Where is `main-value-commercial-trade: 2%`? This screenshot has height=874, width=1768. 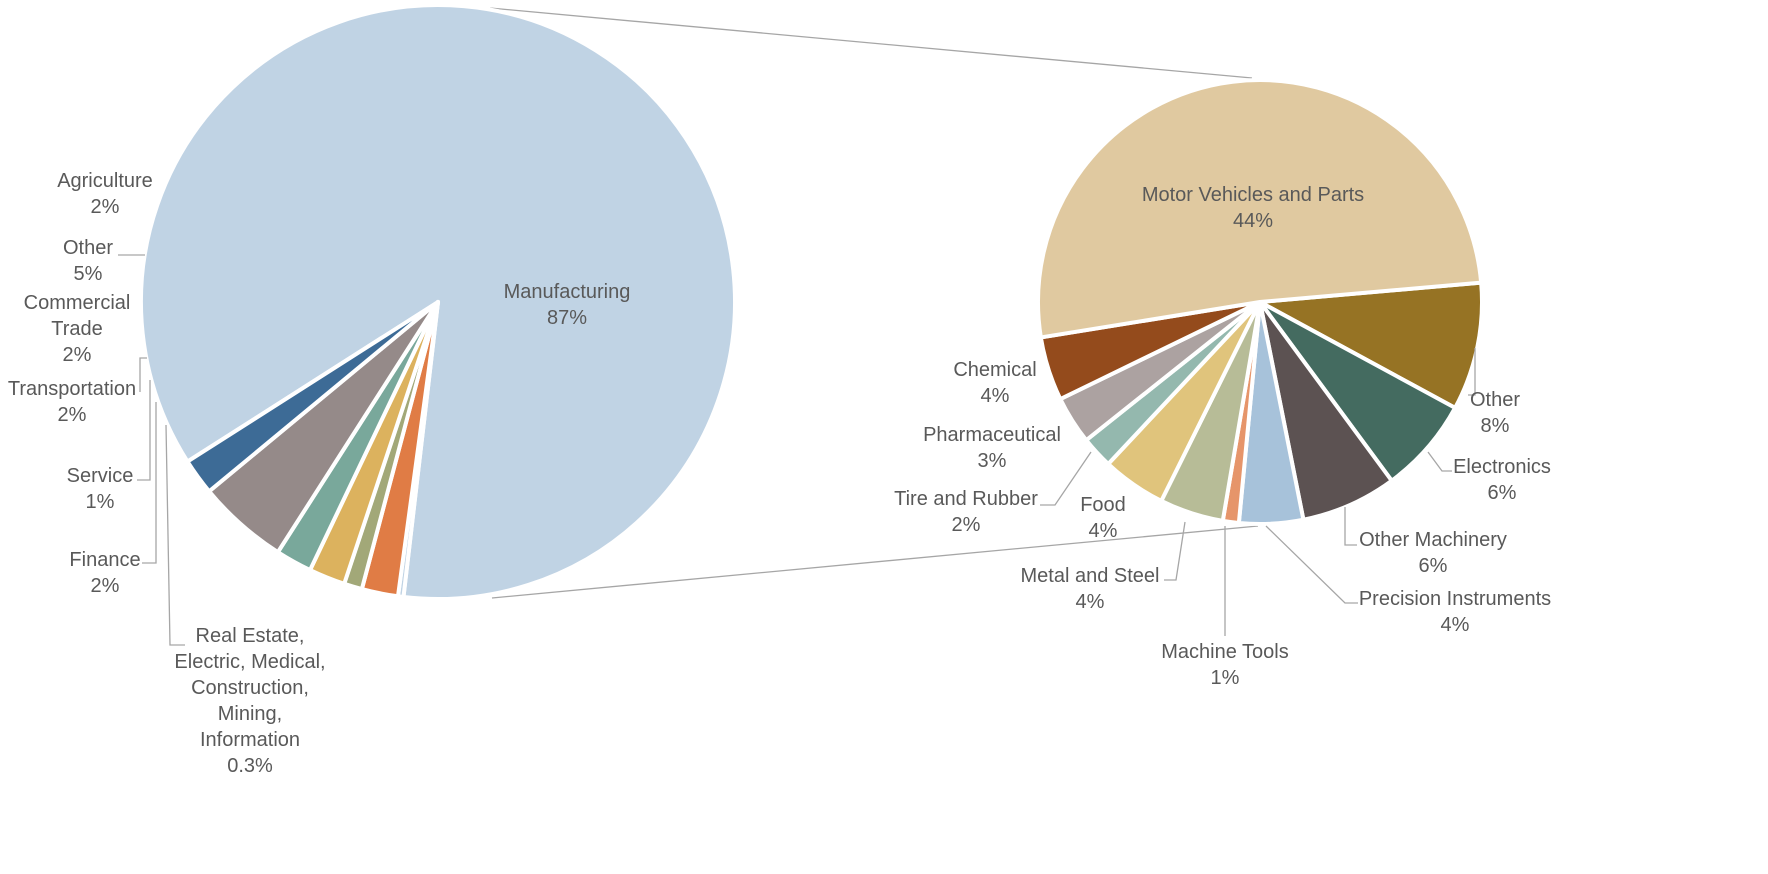
main-value-commercial-trade: 2% is located at coordinates (77, 355).